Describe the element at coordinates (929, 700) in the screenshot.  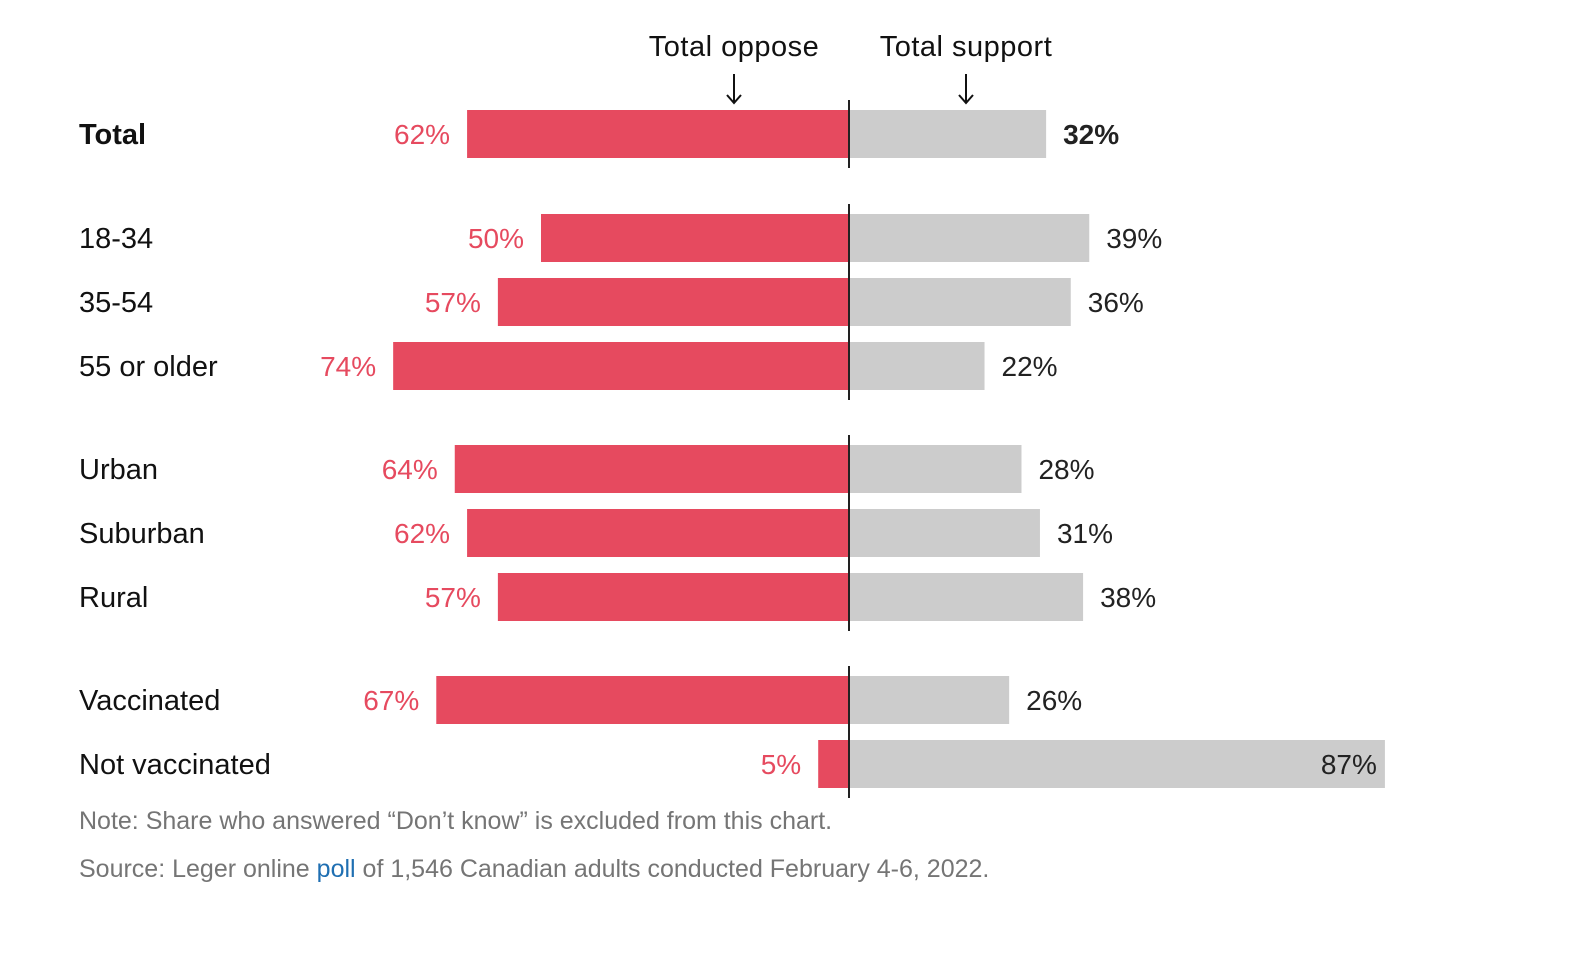
I see `bar-support-vaccinated` at that location.